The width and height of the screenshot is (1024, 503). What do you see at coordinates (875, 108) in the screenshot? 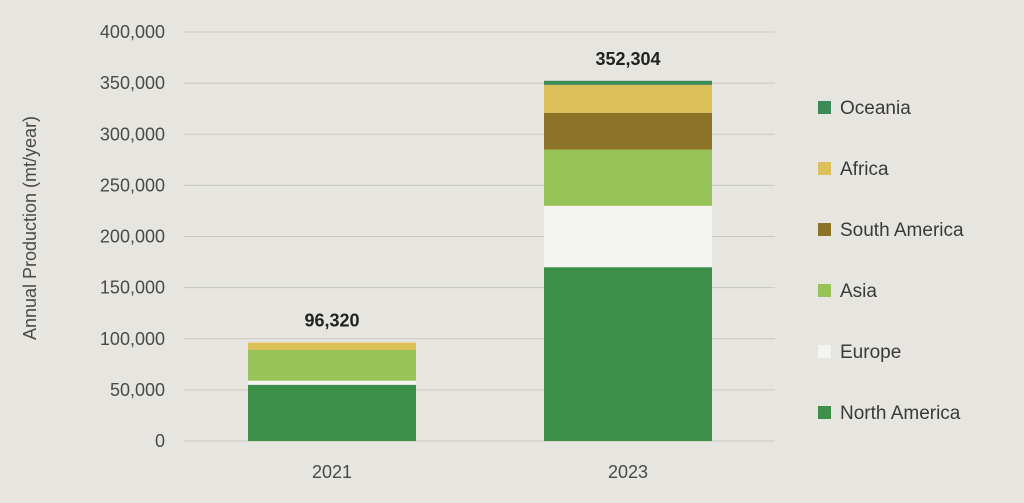
I see `legend-label: Oceania` at bounding box center [875, 108].